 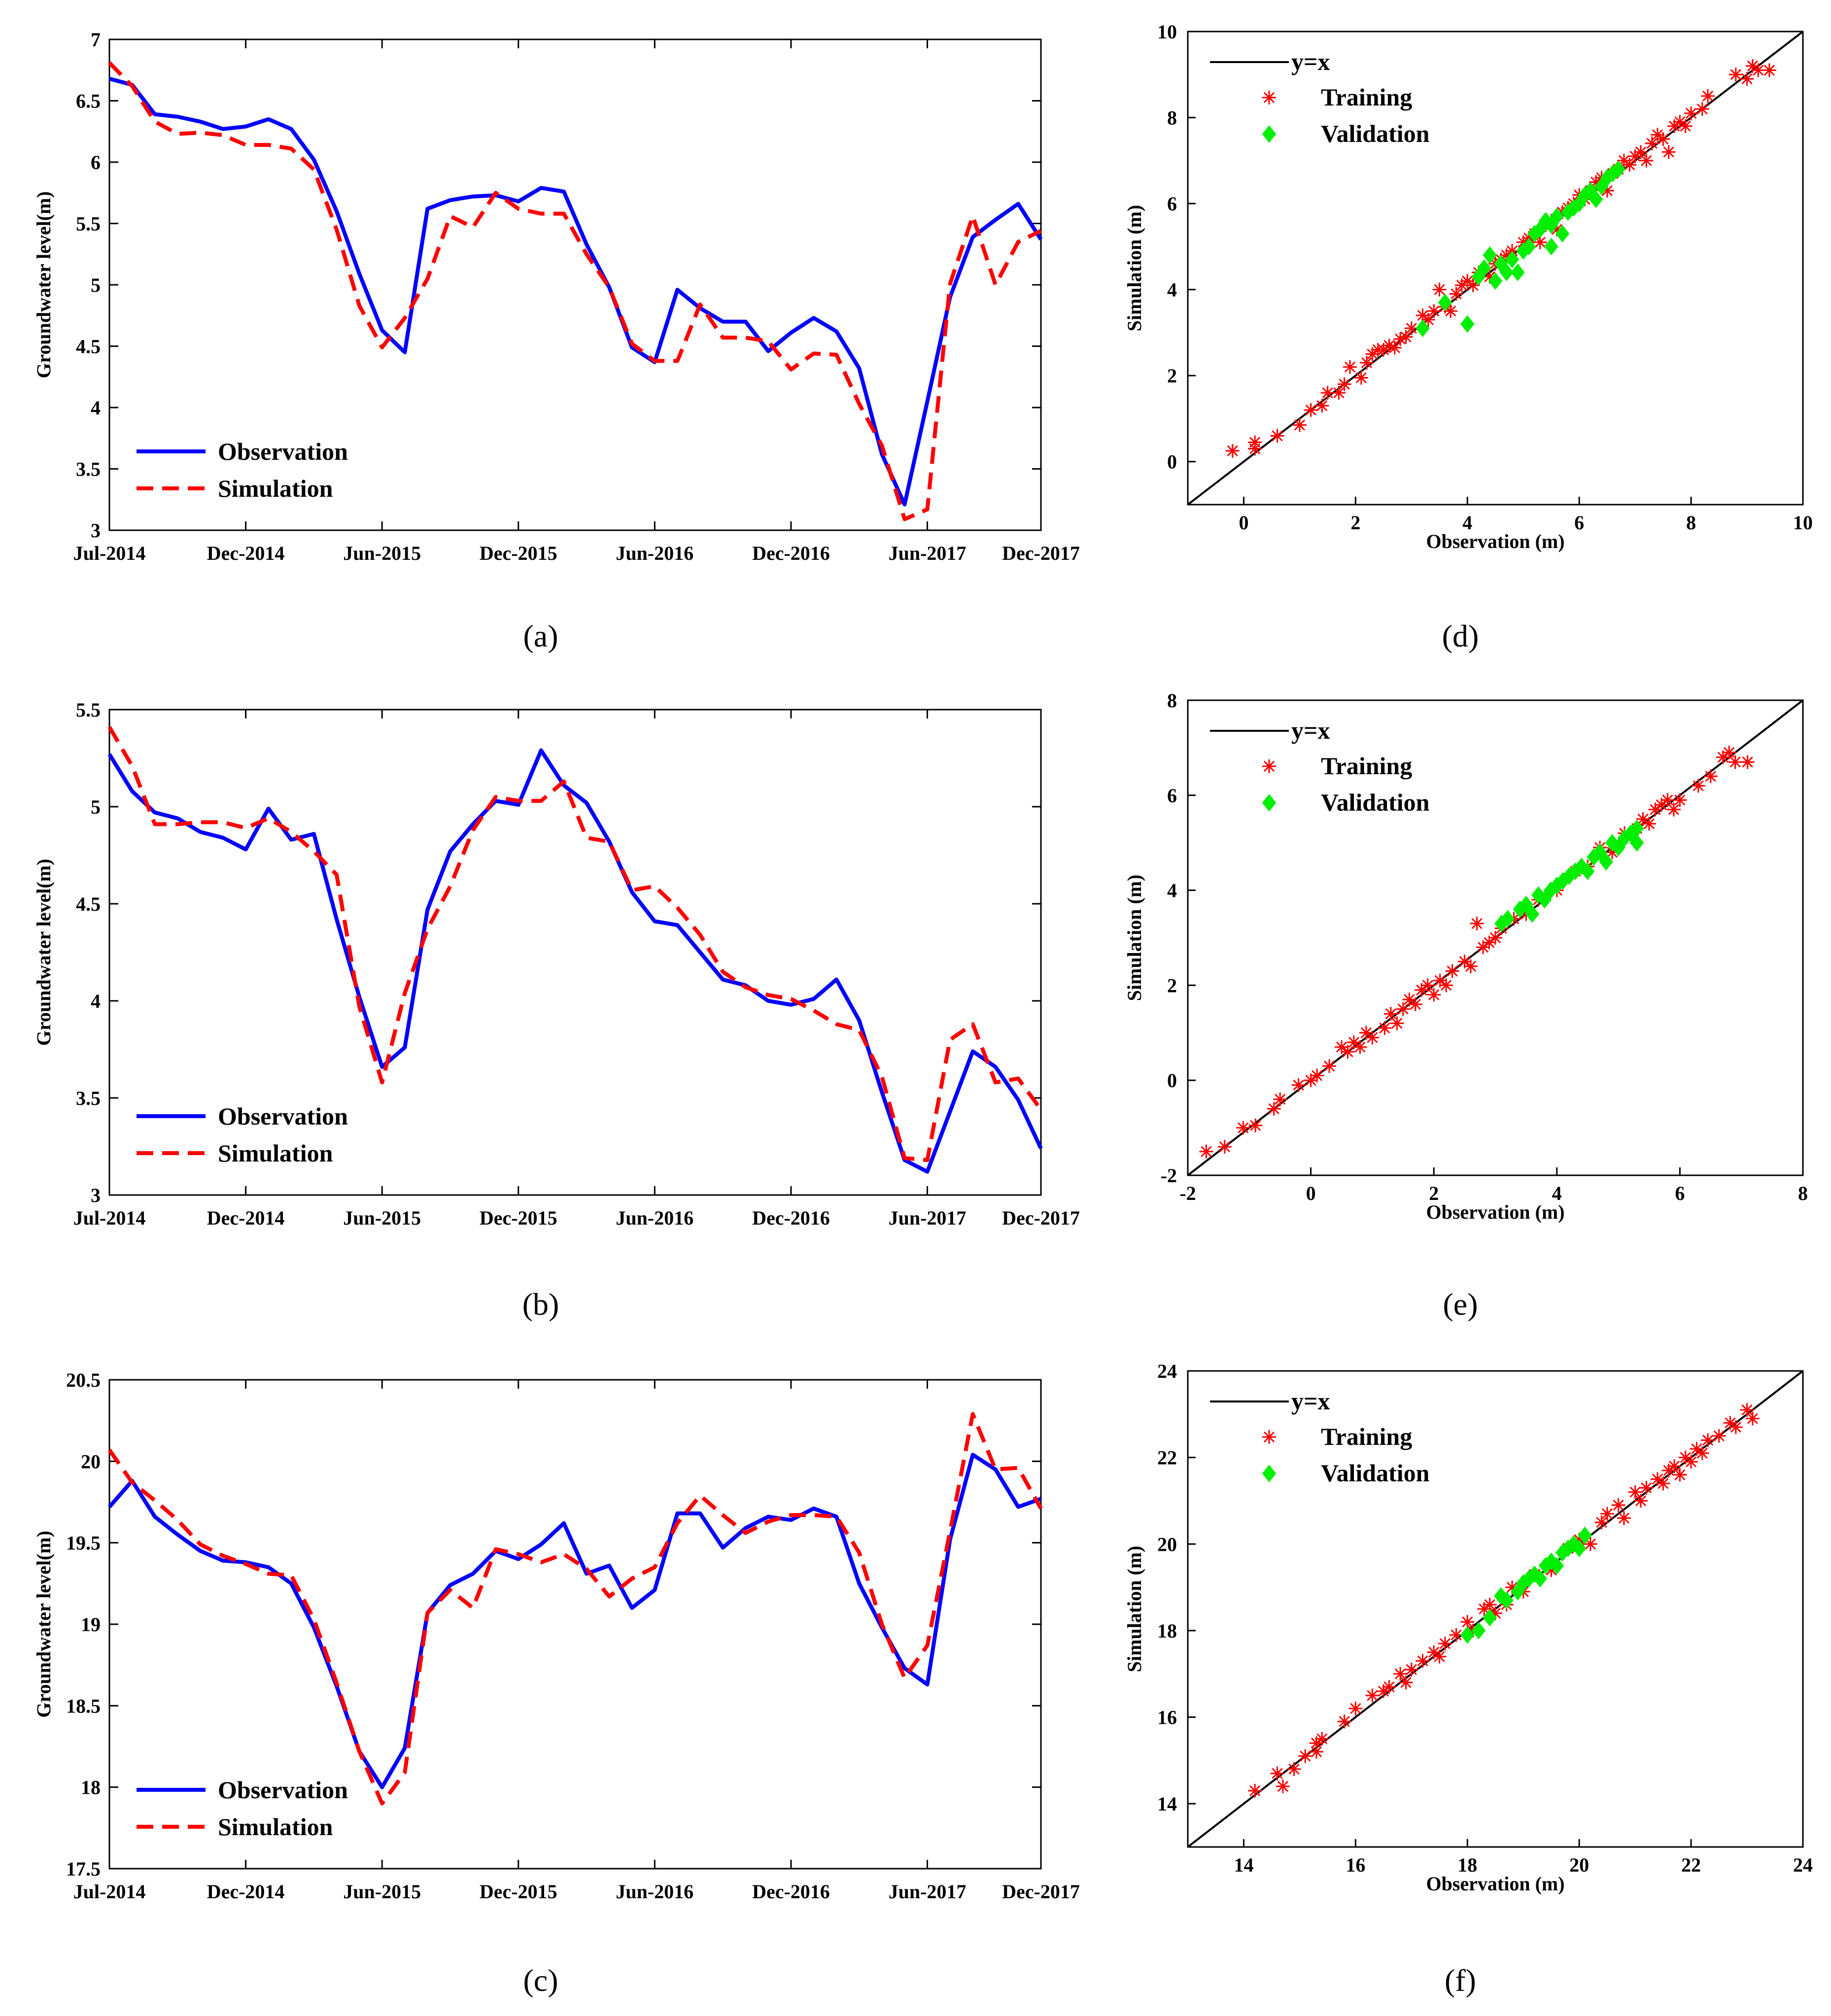 What do you see at coordinates (91, 1461) in the screenshot?
I see `y-tick-label: 20` at bounding box center [91, 1461].